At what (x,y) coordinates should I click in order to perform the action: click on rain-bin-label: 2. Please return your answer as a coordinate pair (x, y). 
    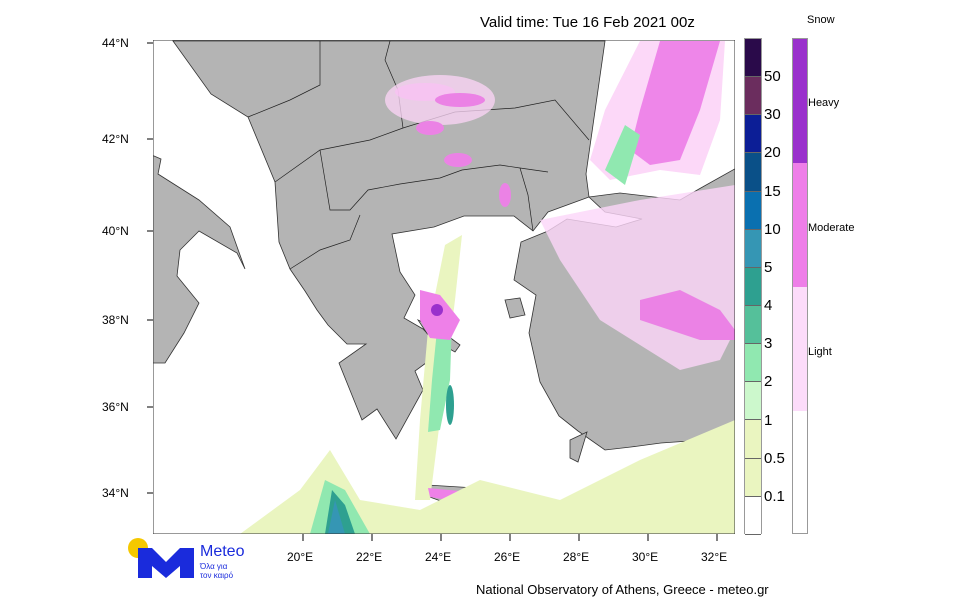
    Looking at the image, I should click on (768, 382).